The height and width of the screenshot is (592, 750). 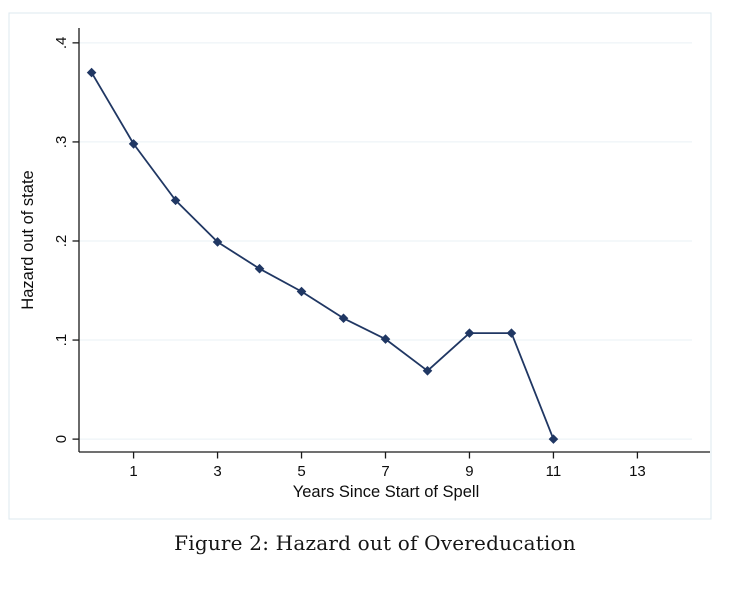 I want to click on x-tick-label: 7, so click(x=385, y=471).